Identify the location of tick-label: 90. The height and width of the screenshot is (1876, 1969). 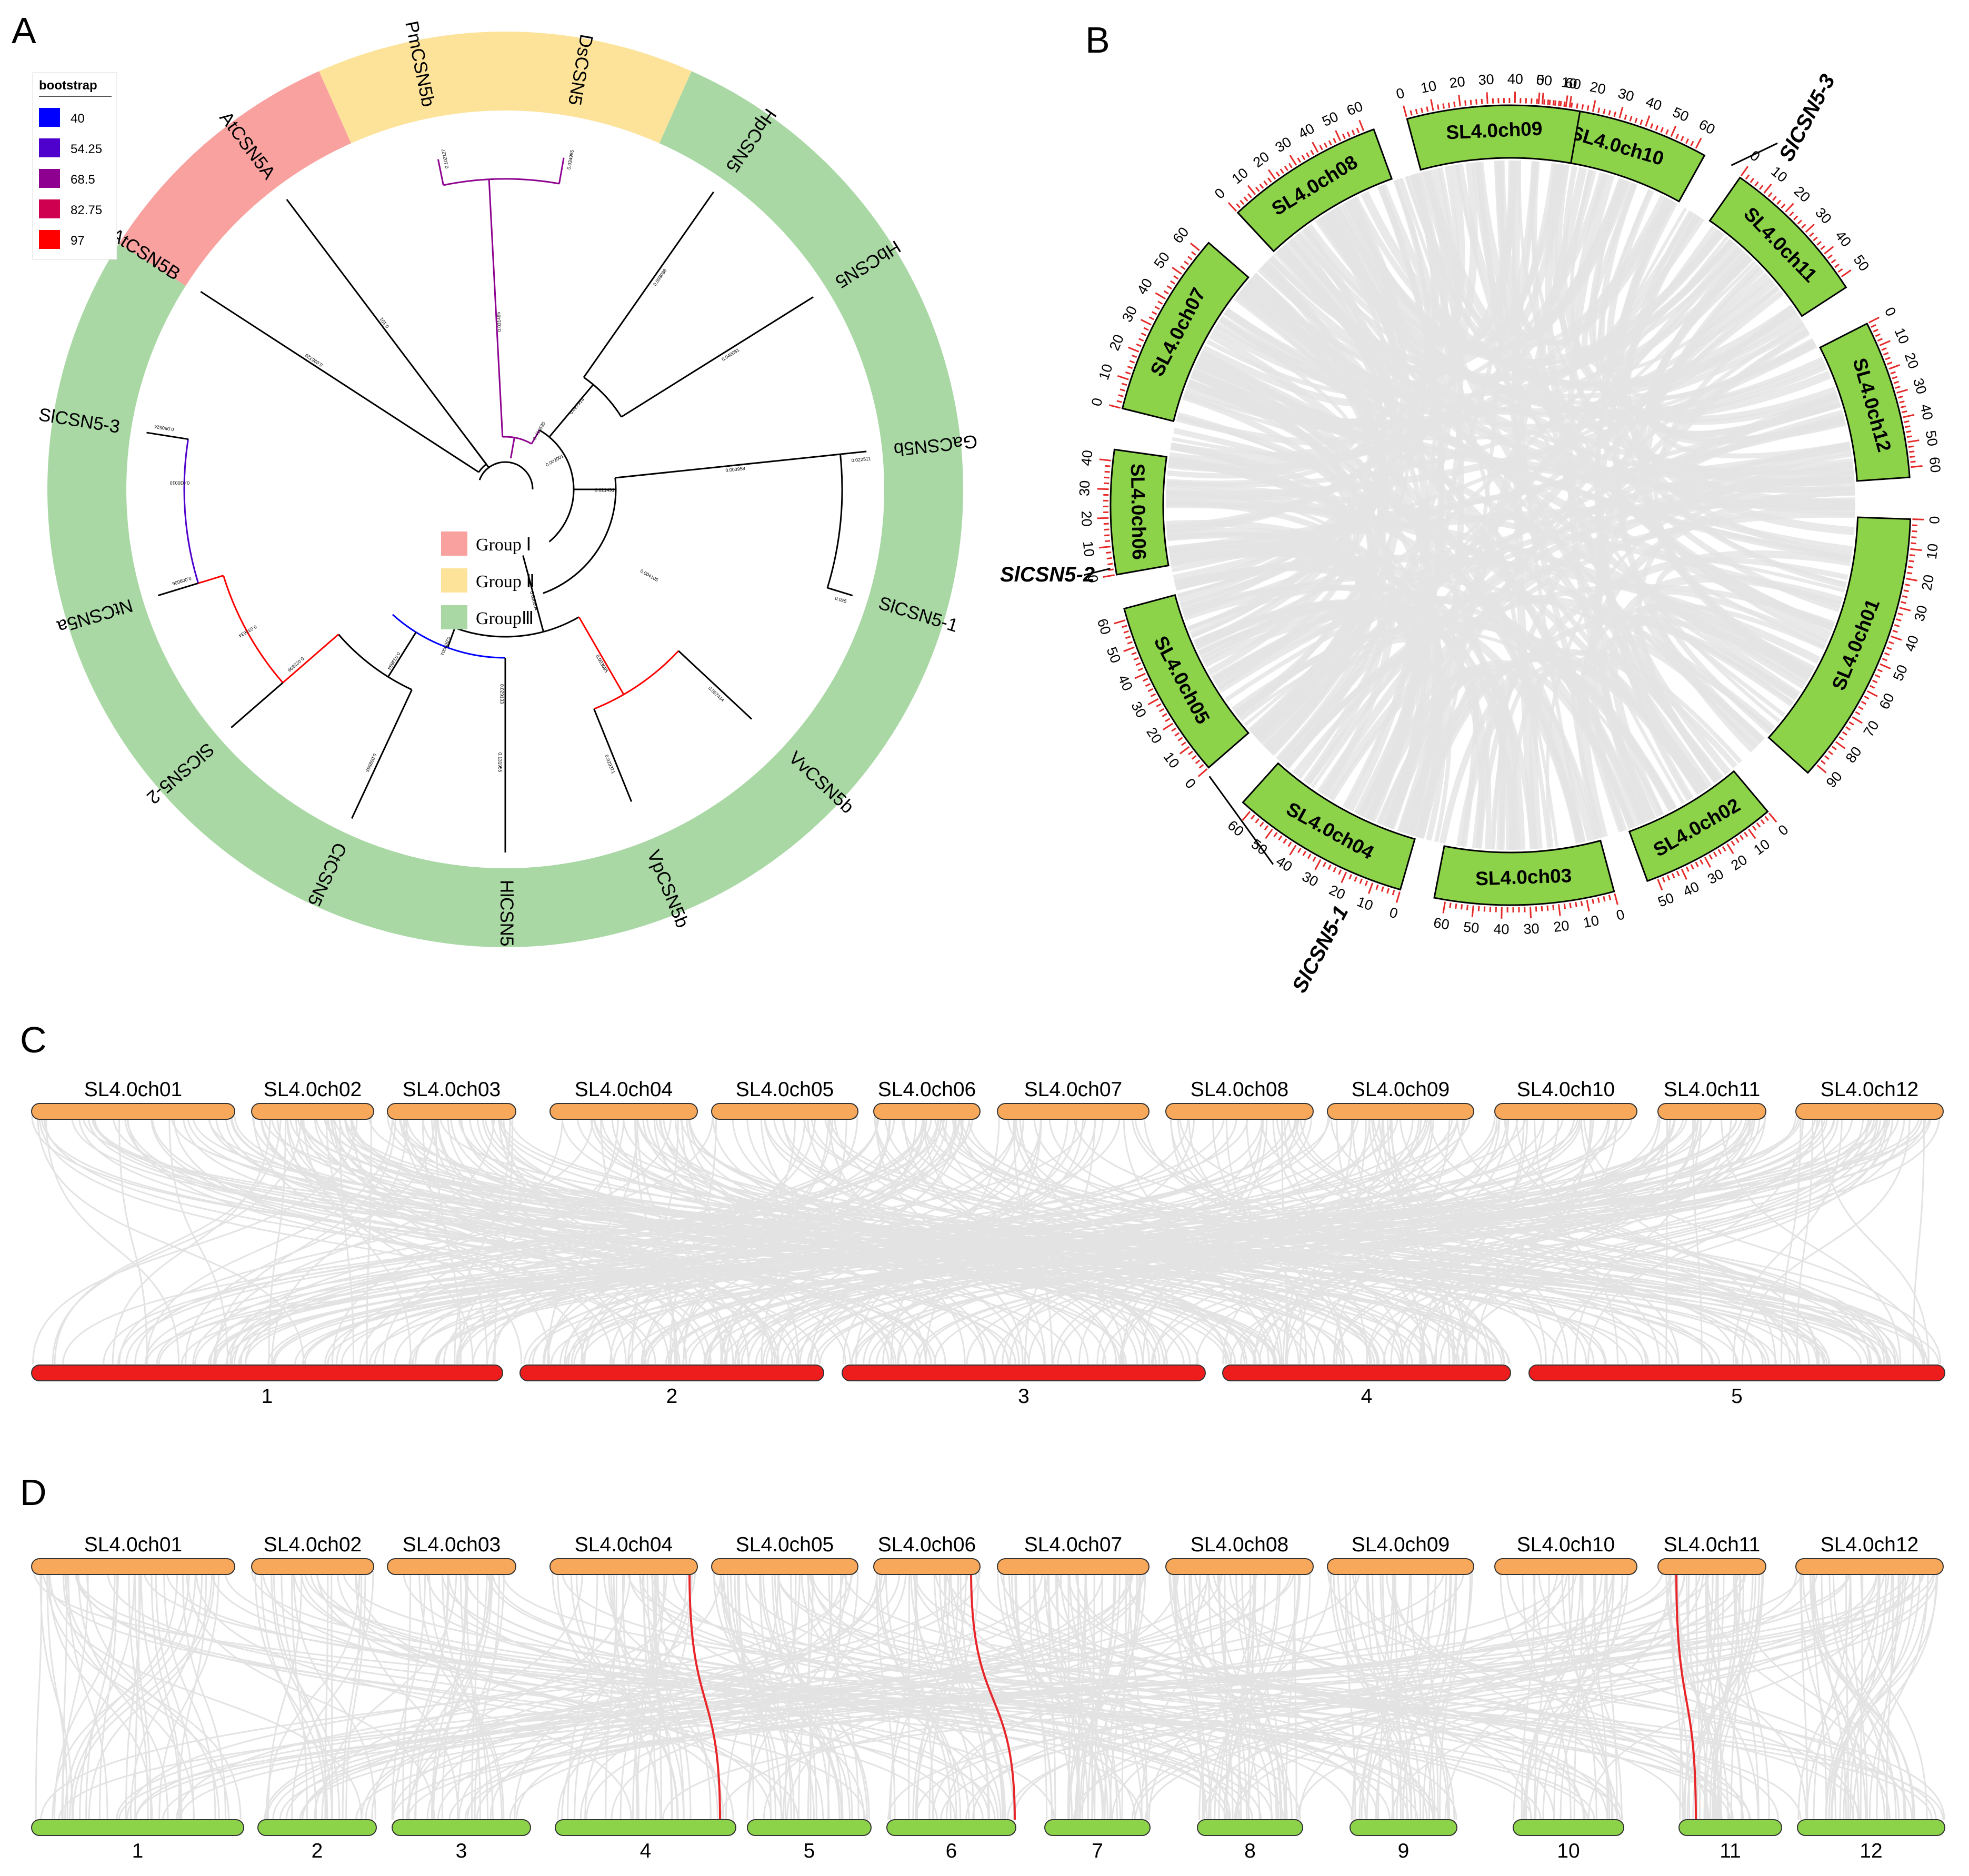
(1834, 779).